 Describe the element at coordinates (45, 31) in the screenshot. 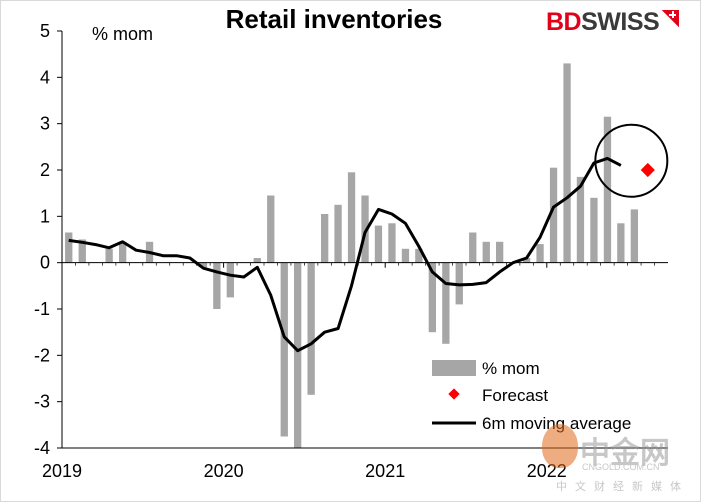

I see `y-tick-label: 5` at that location.